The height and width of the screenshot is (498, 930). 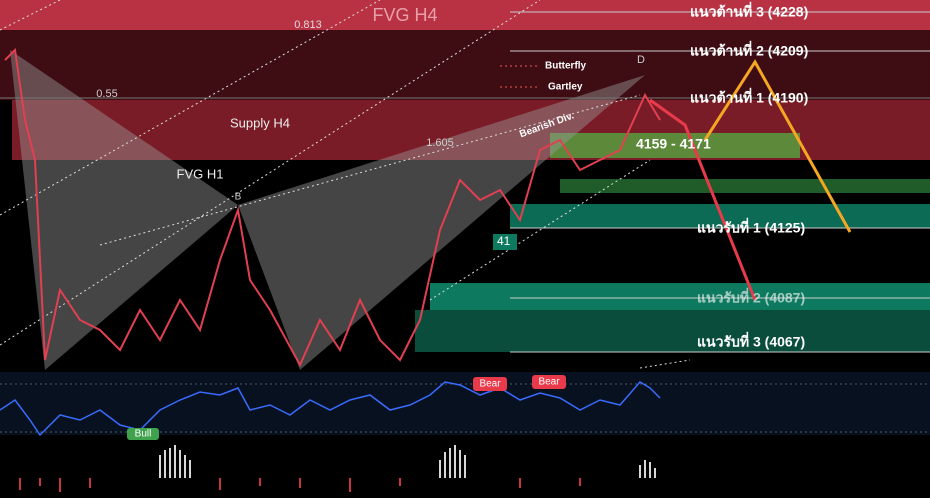 I want to click on support-label: แนวรับที่ 3 (4067), so click(x=751, y=341).